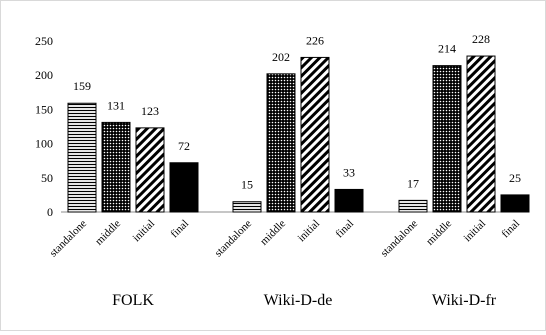 Image resolution: width=546 pixels, height=335 pixels. What do you see at coordinates (247, 185) in the screenshot?
I see `data-label: 15` at bounding box center [247, 185].